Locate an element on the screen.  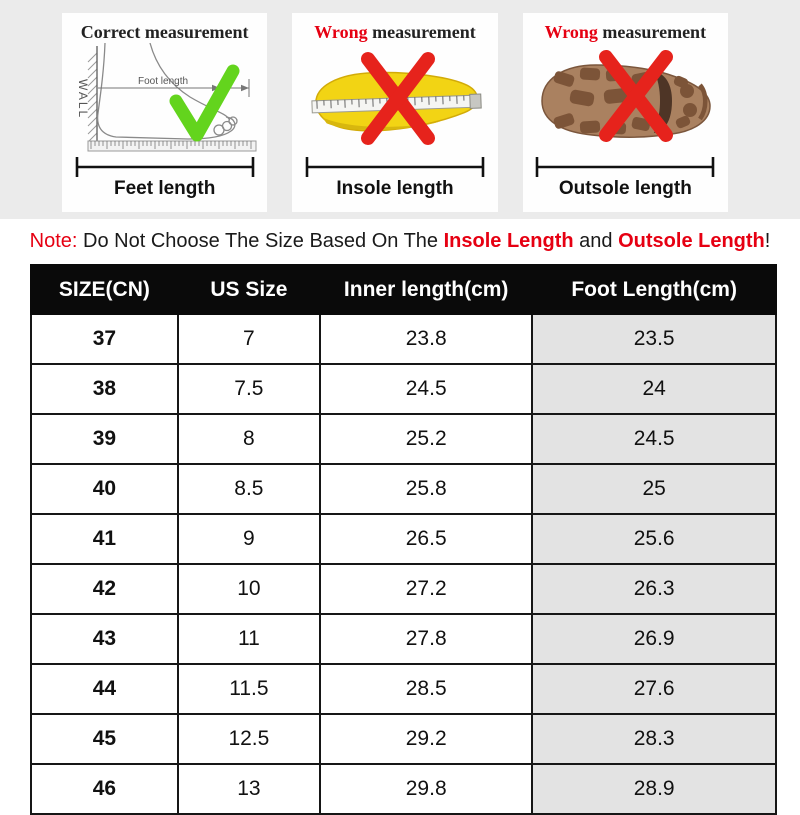
table-cell: 11.5 is located at coordinates (249, 689).